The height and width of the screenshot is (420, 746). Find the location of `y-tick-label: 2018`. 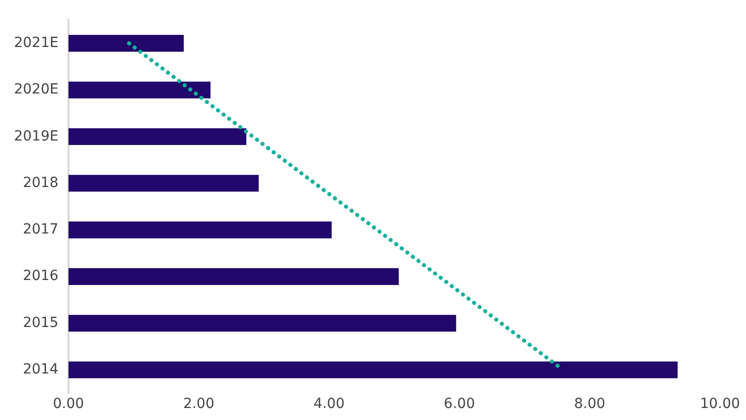

y-tick-label: 2018 is located at coordinates (40, 182).